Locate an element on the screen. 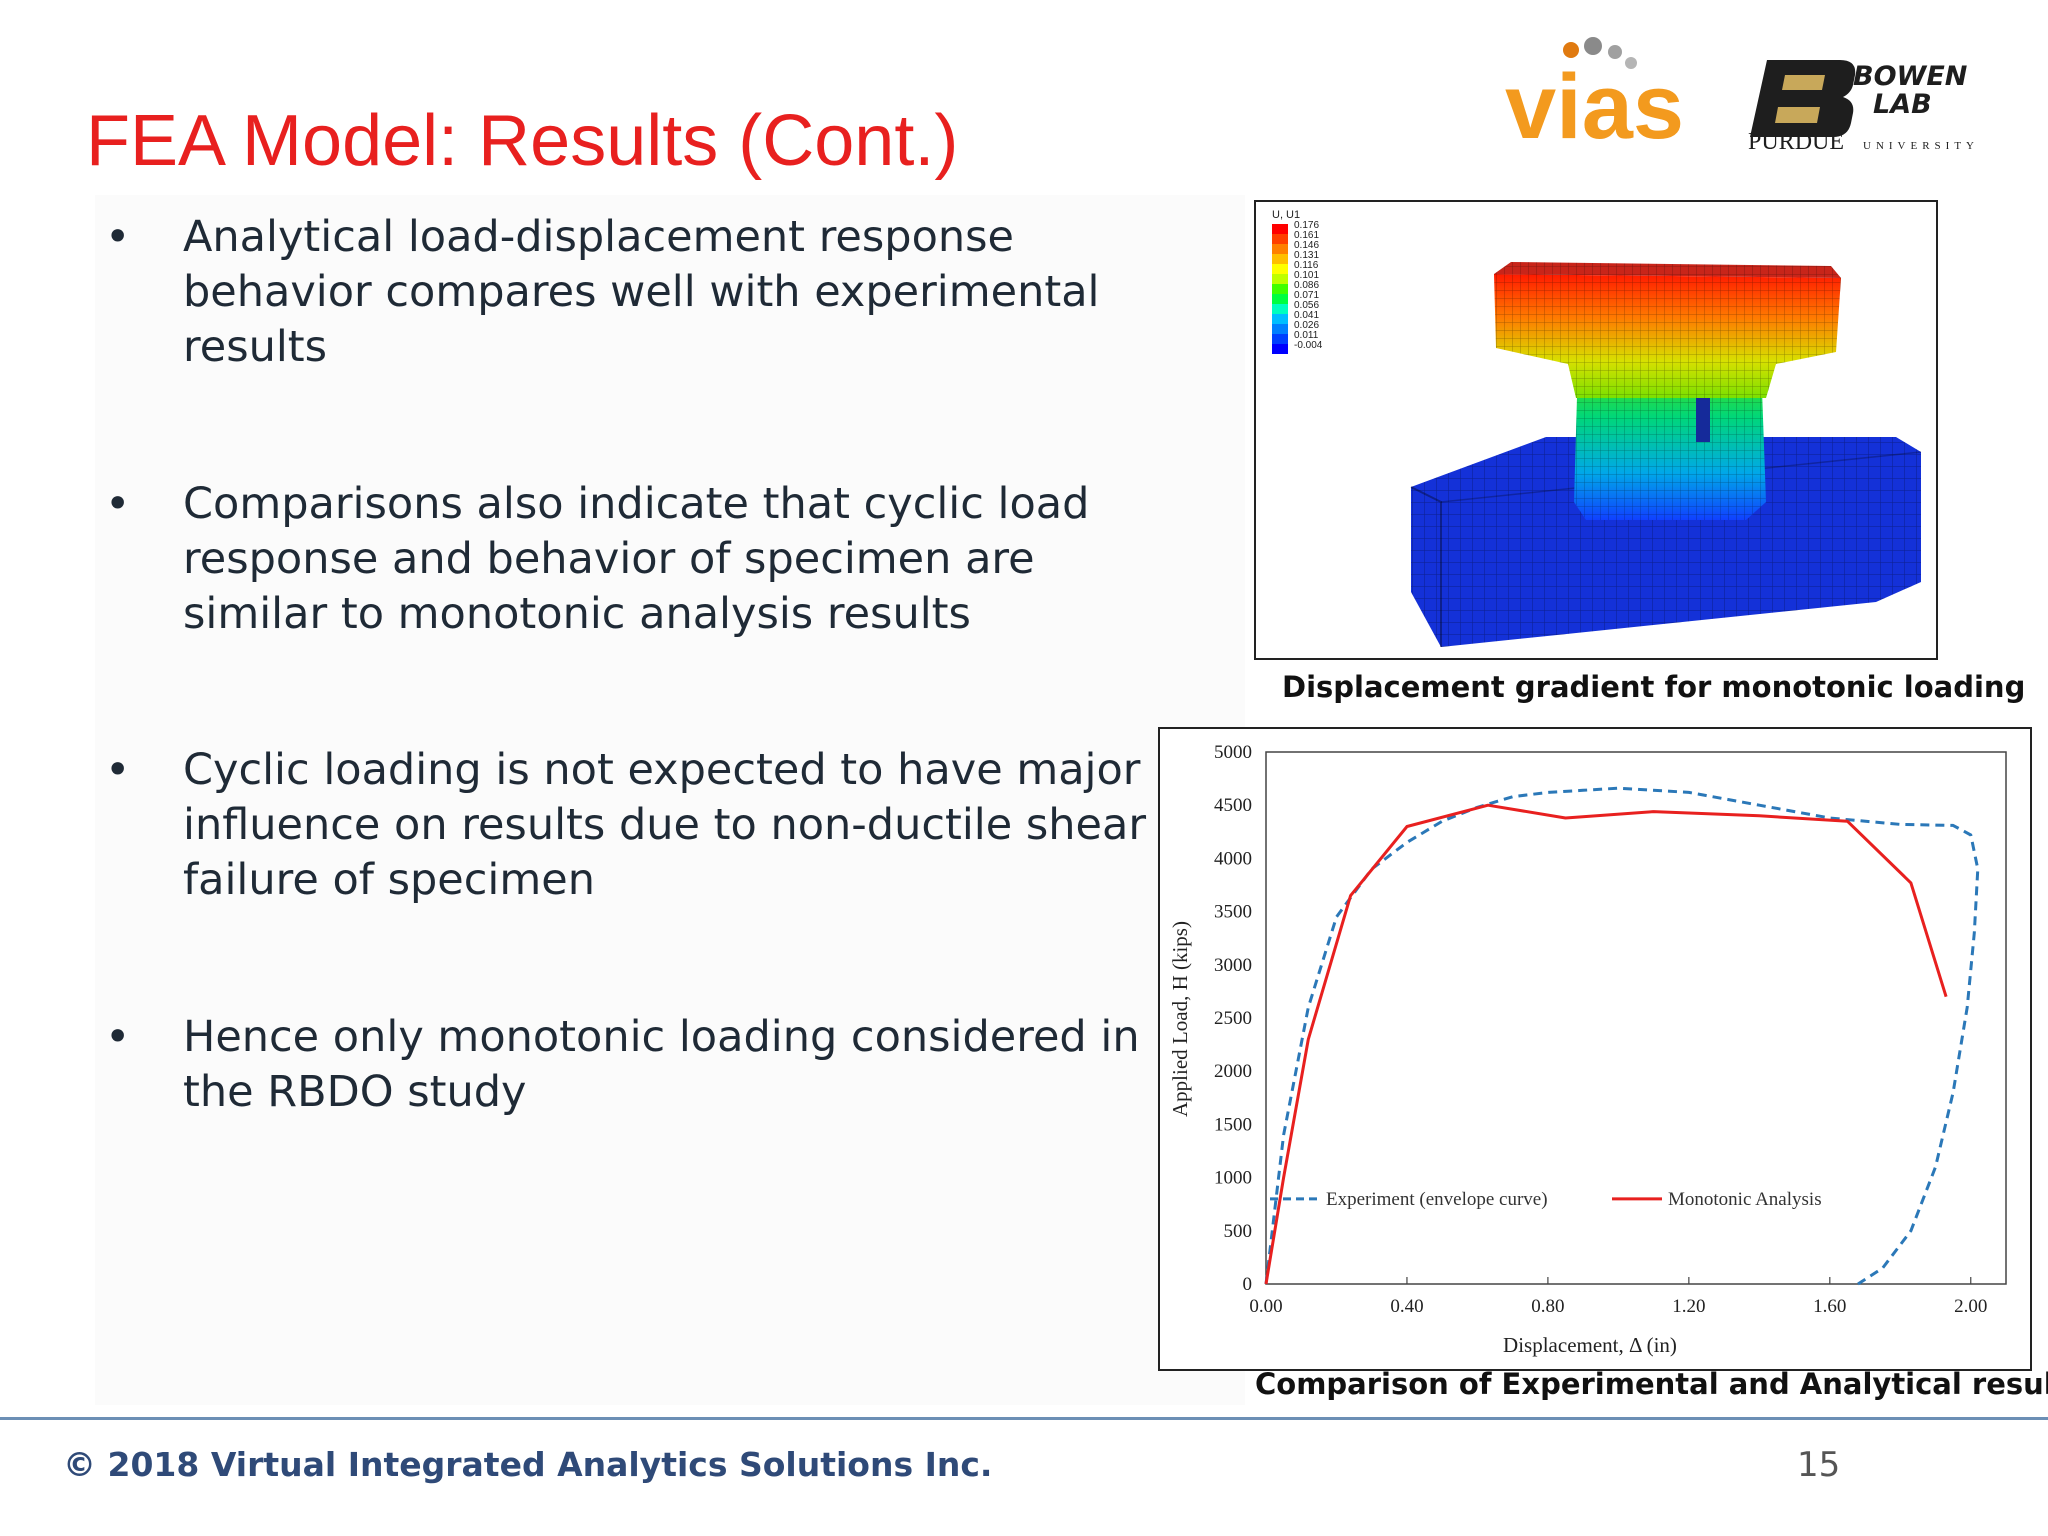 This screenshot has height=1536, width=2048. b-shape-icon is located at coordinates (1803, 98).